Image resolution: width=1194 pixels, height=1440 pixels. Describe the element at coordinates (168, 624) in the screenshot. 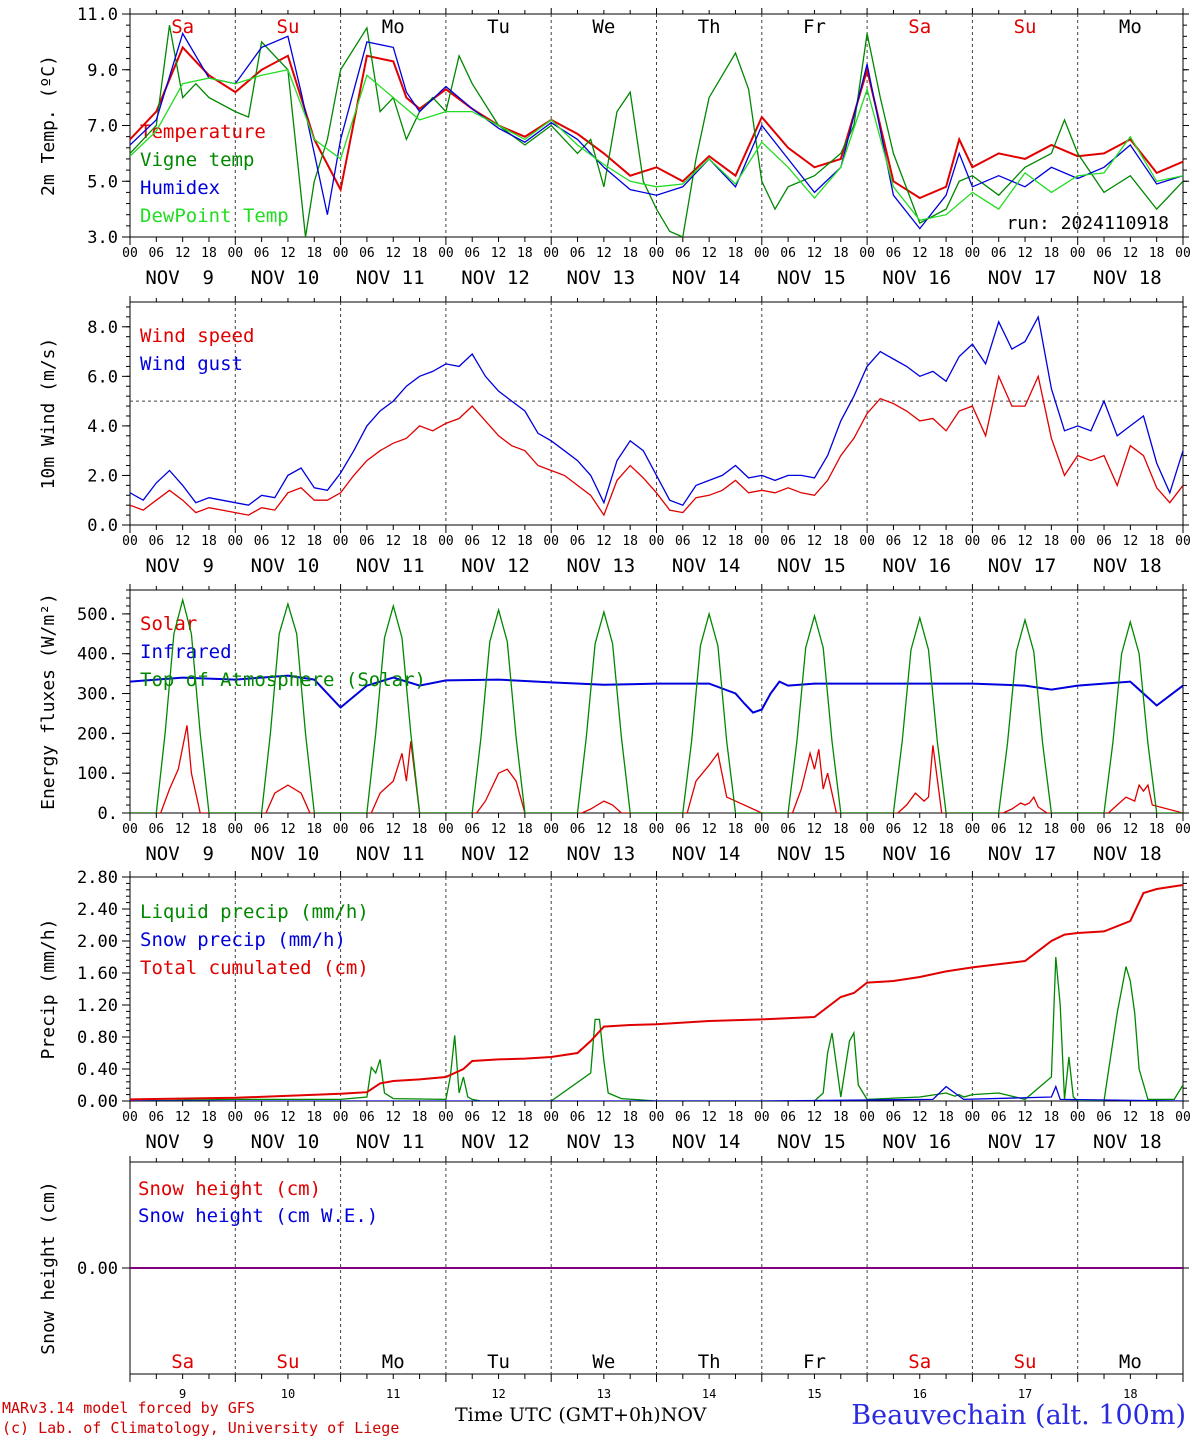

I see `legend-entry: Solar` at that location.